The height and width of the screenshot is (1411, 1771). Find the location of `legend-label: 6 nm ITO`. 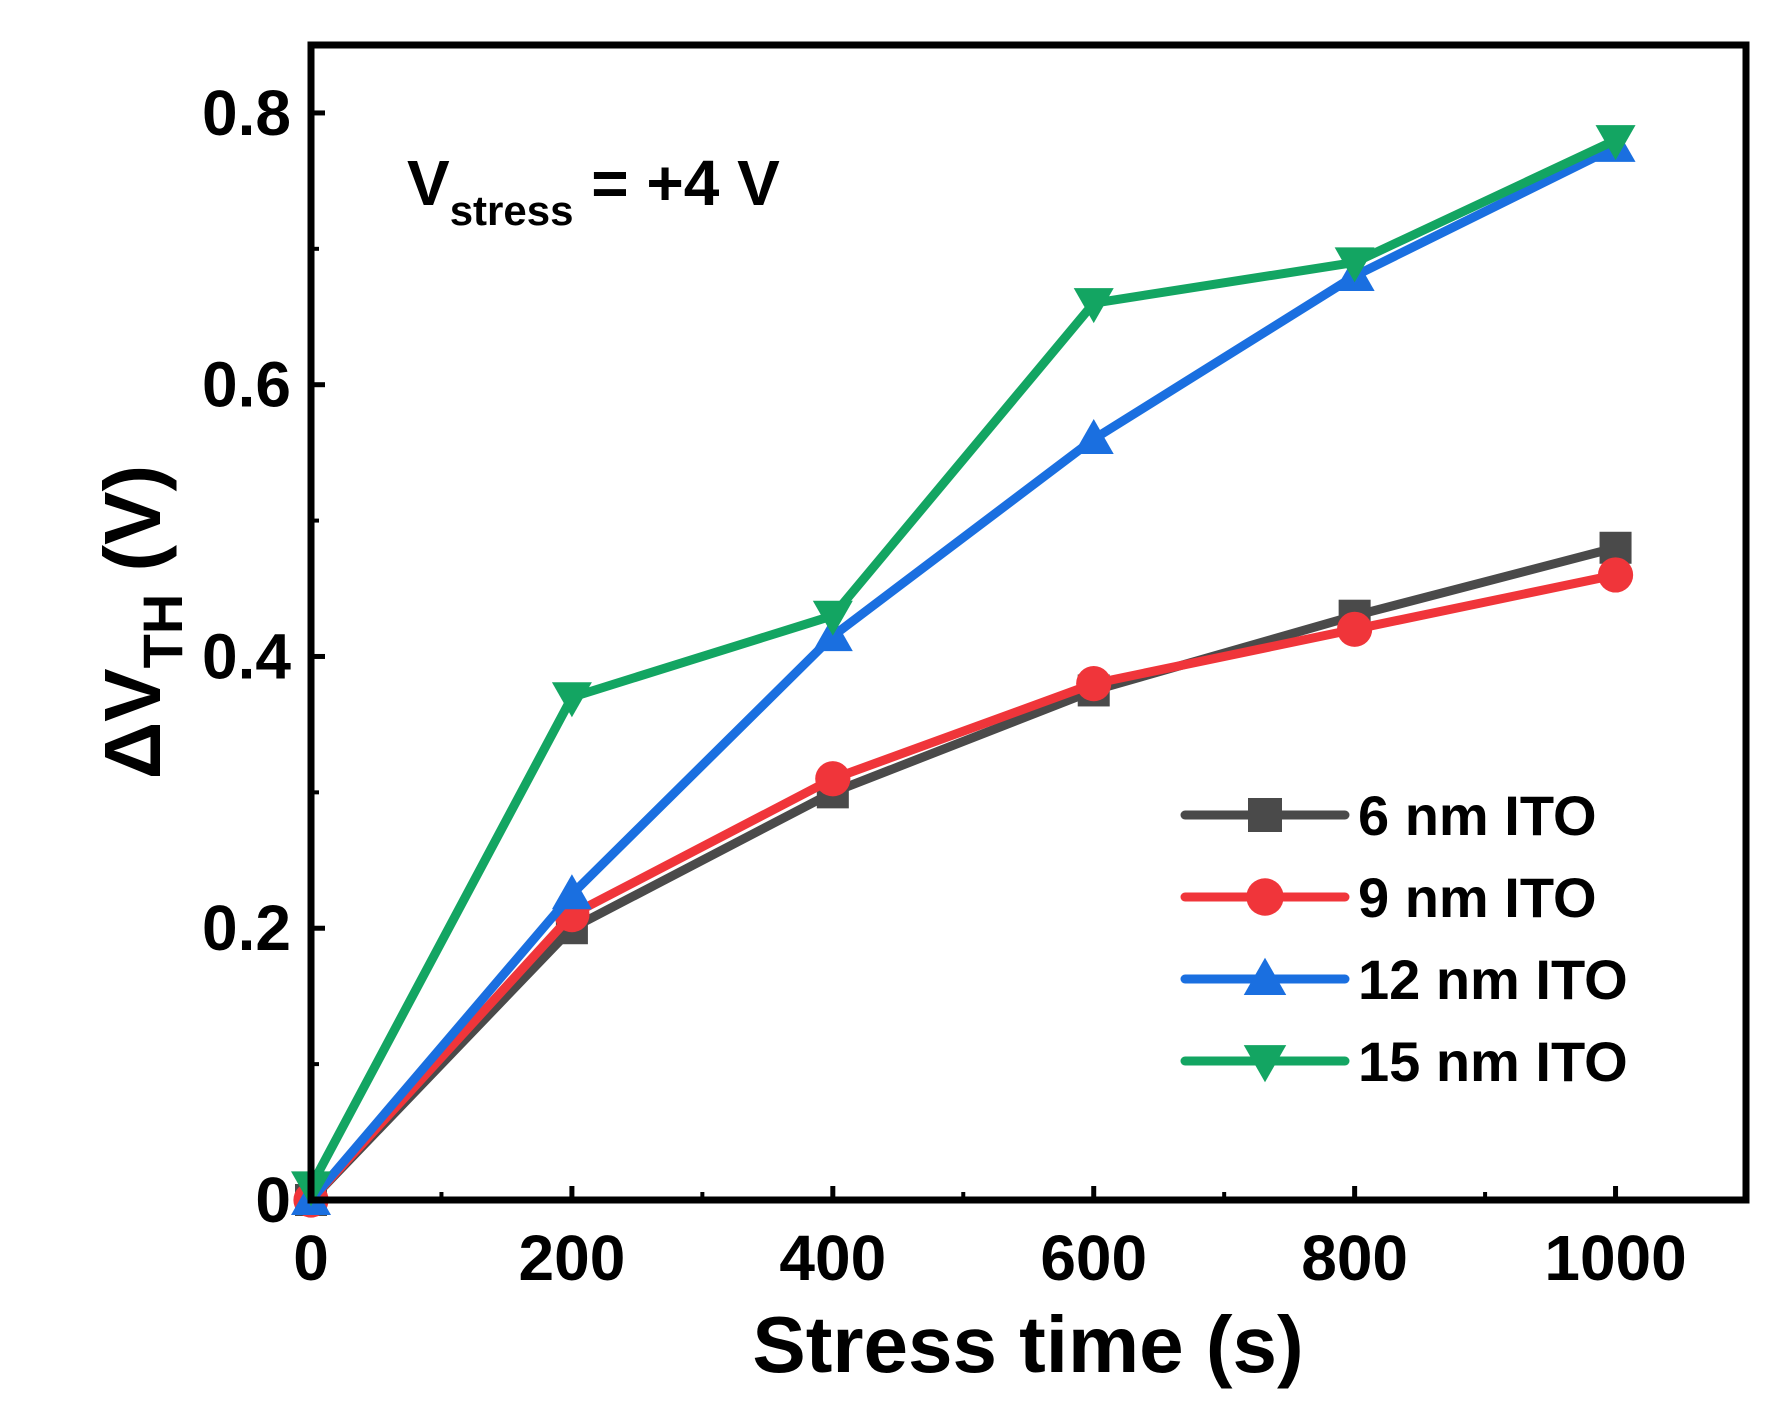

legend-label: 6 nm ITO is located at coordinates (1477, 815).